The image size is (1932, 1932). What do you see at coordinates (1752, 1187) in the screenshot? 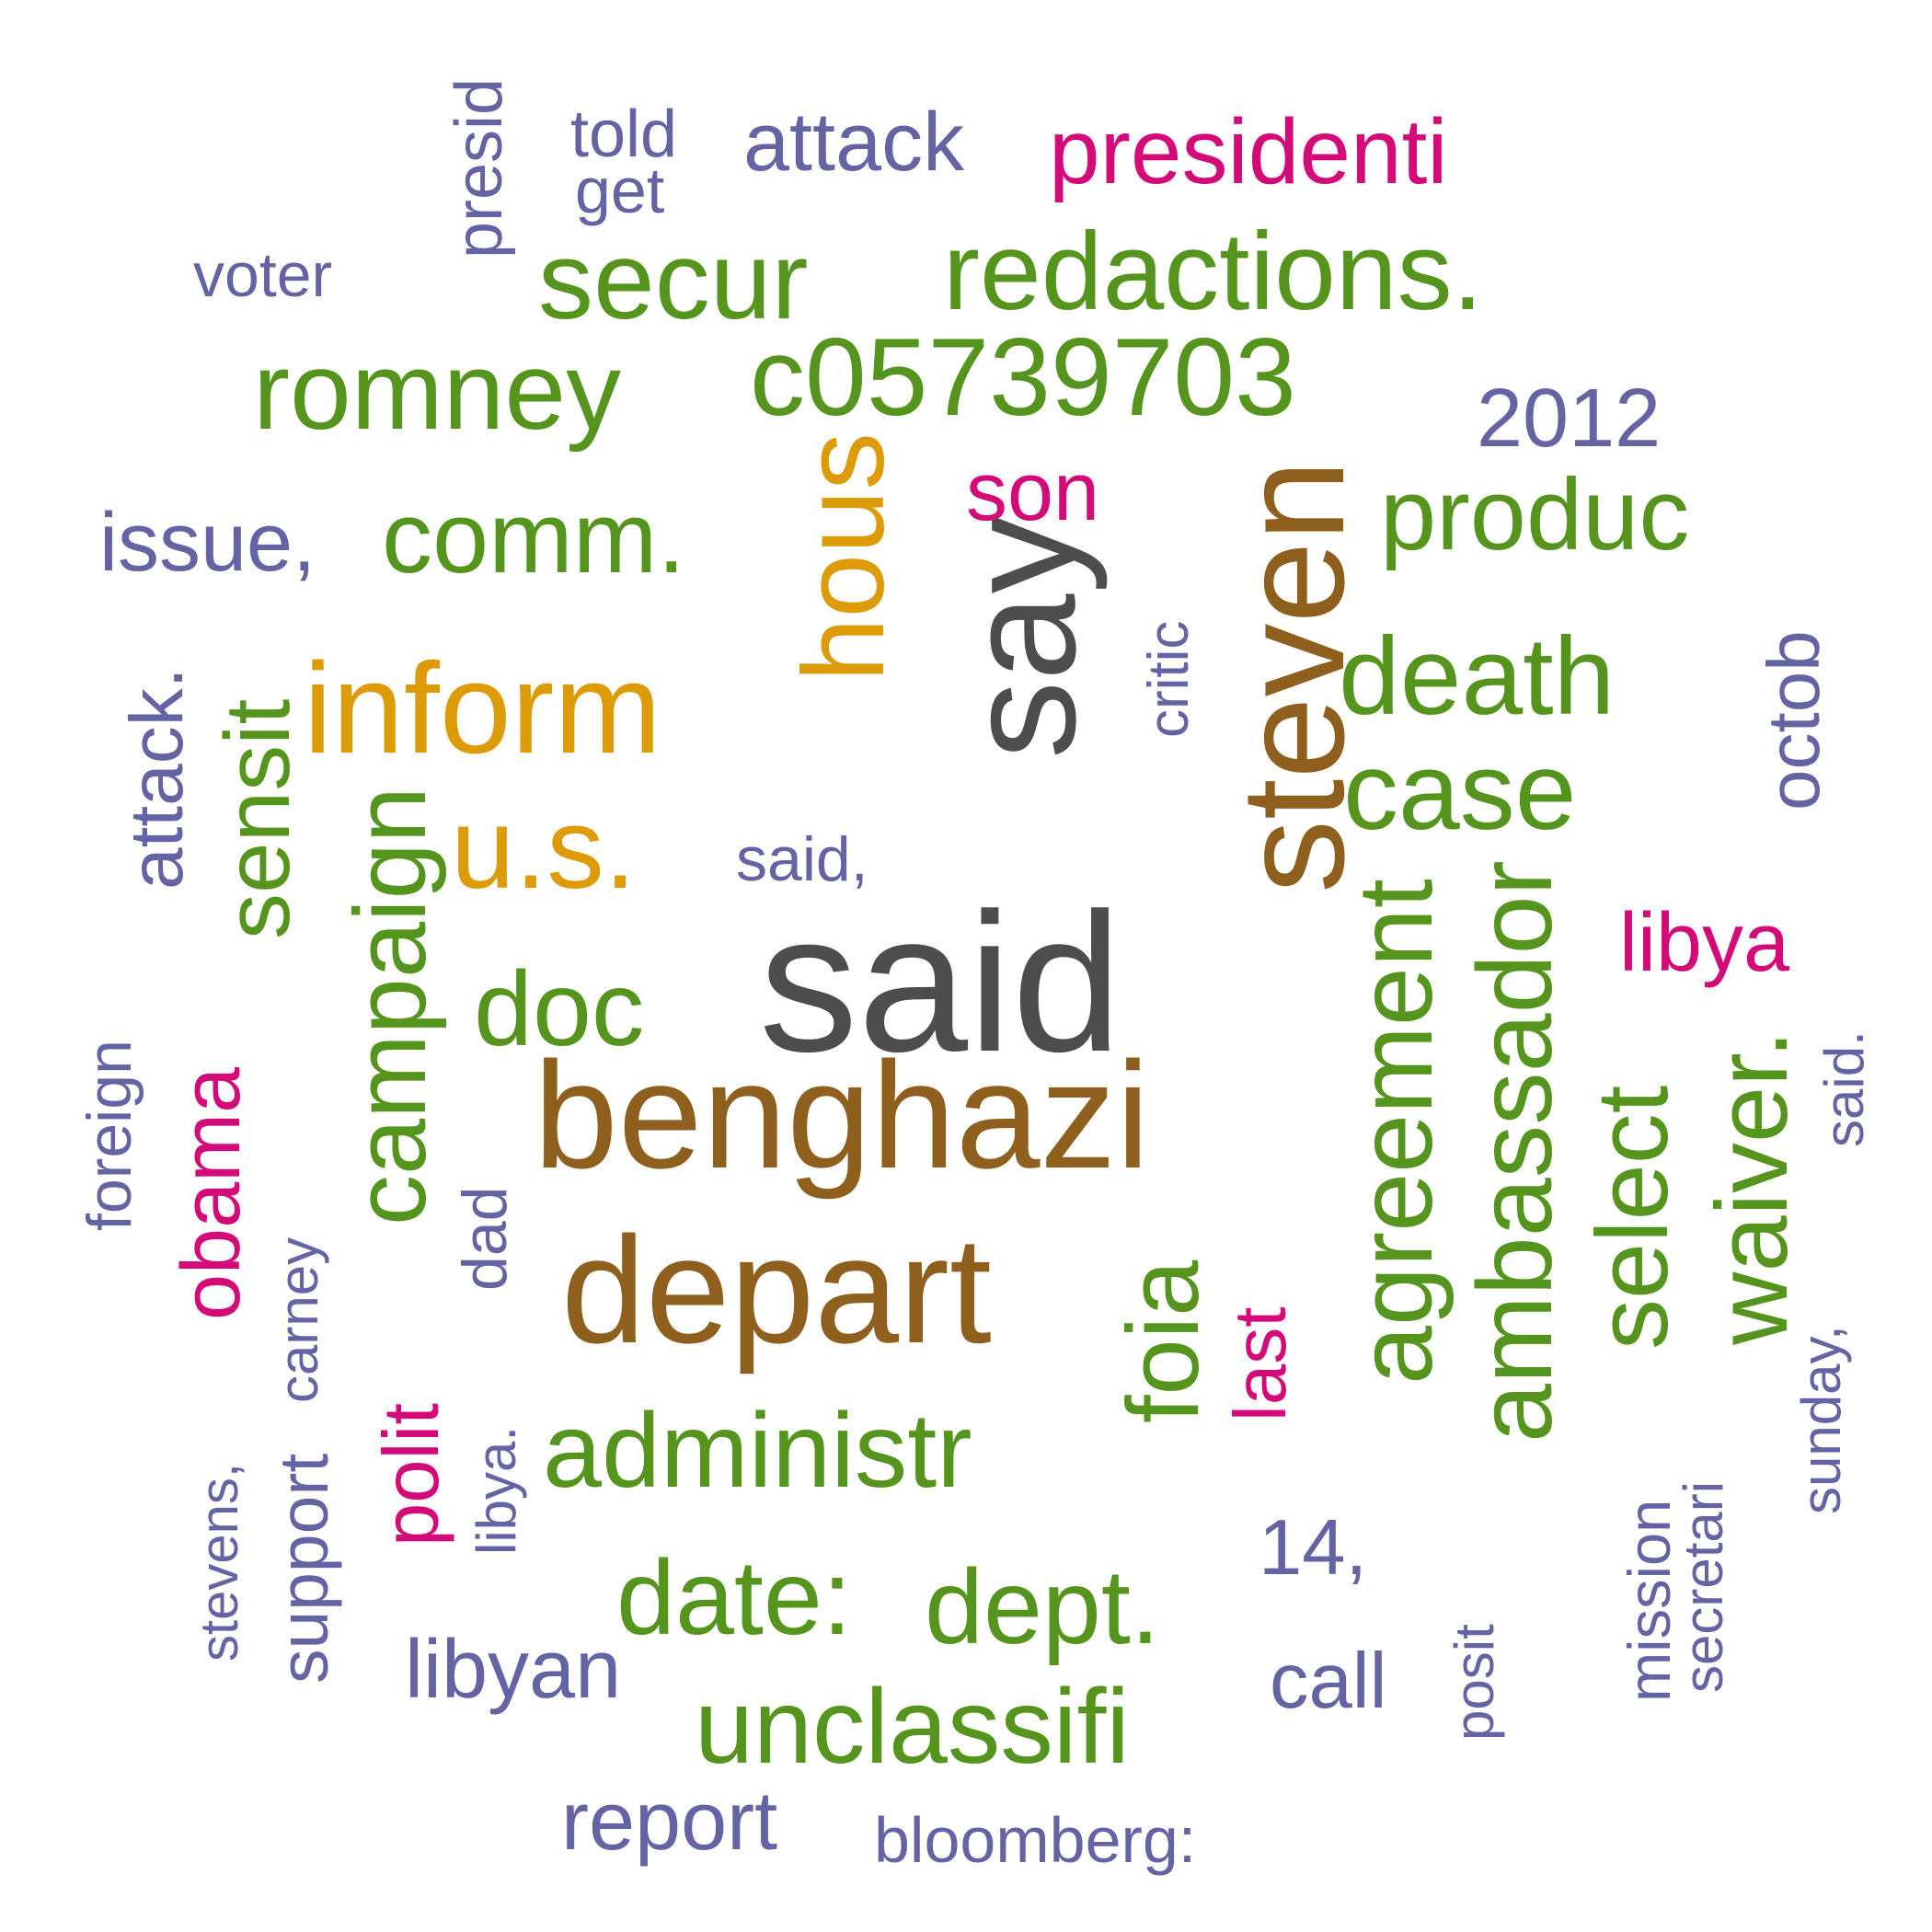
I see `word-waiver: waiver.` at bounding box center [1752, 1187].